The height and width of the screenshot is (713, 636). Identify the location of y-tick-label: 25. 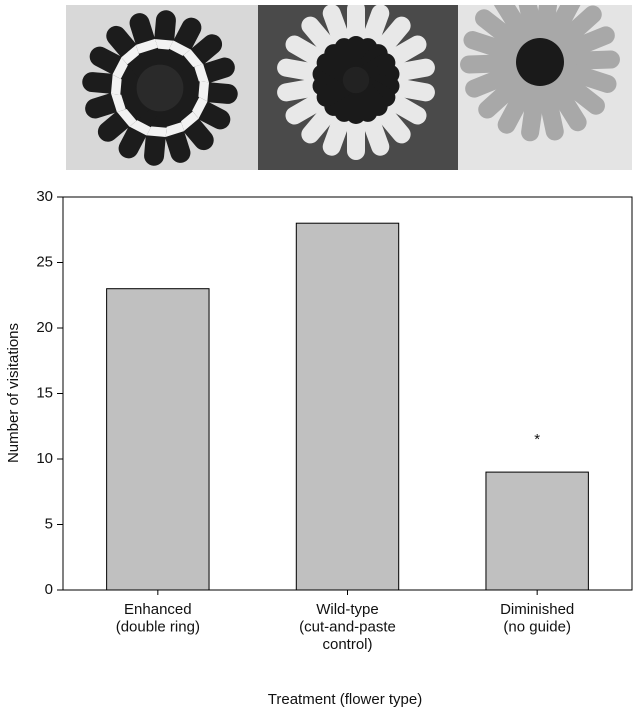
(44, 261).